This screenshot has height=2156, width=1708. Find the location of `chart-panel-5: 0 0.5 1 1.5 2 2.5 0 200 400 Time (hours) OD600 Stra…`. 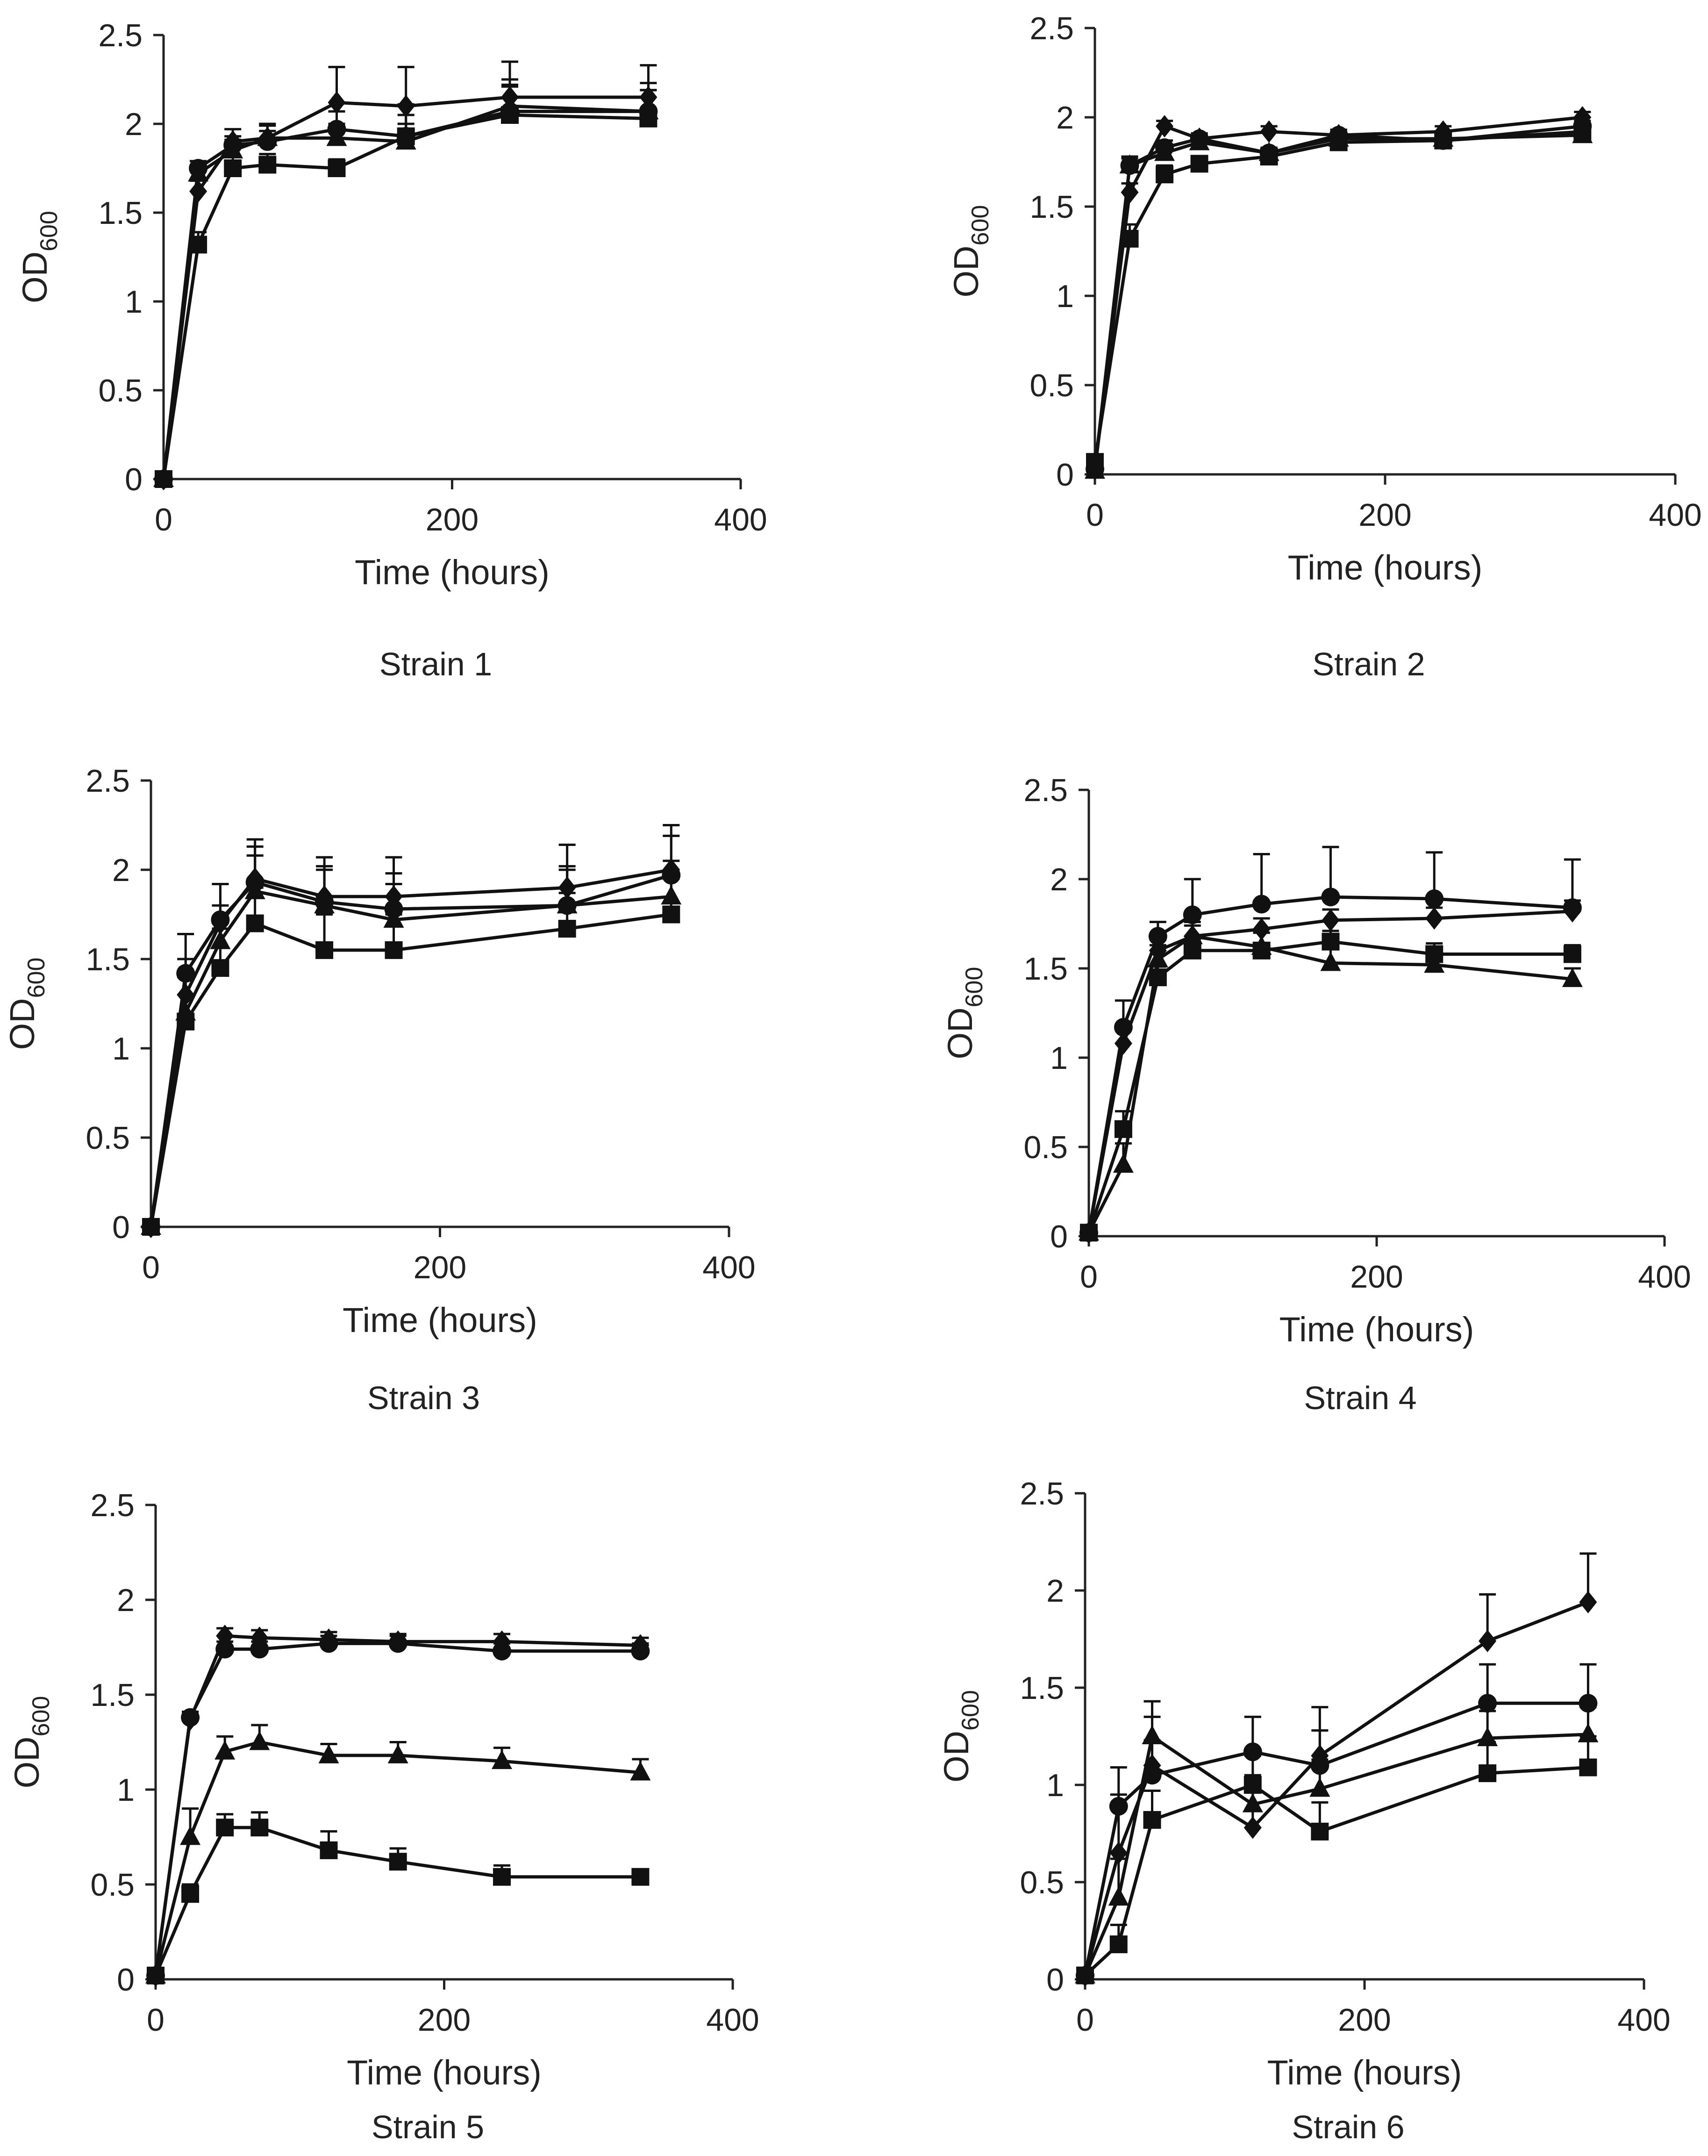

chart-panel-5: 0 0.5 1 1.5 2 2.5 0 200 400 Time (hours) OD600 Stra… is located at coordinates (383, 1816).